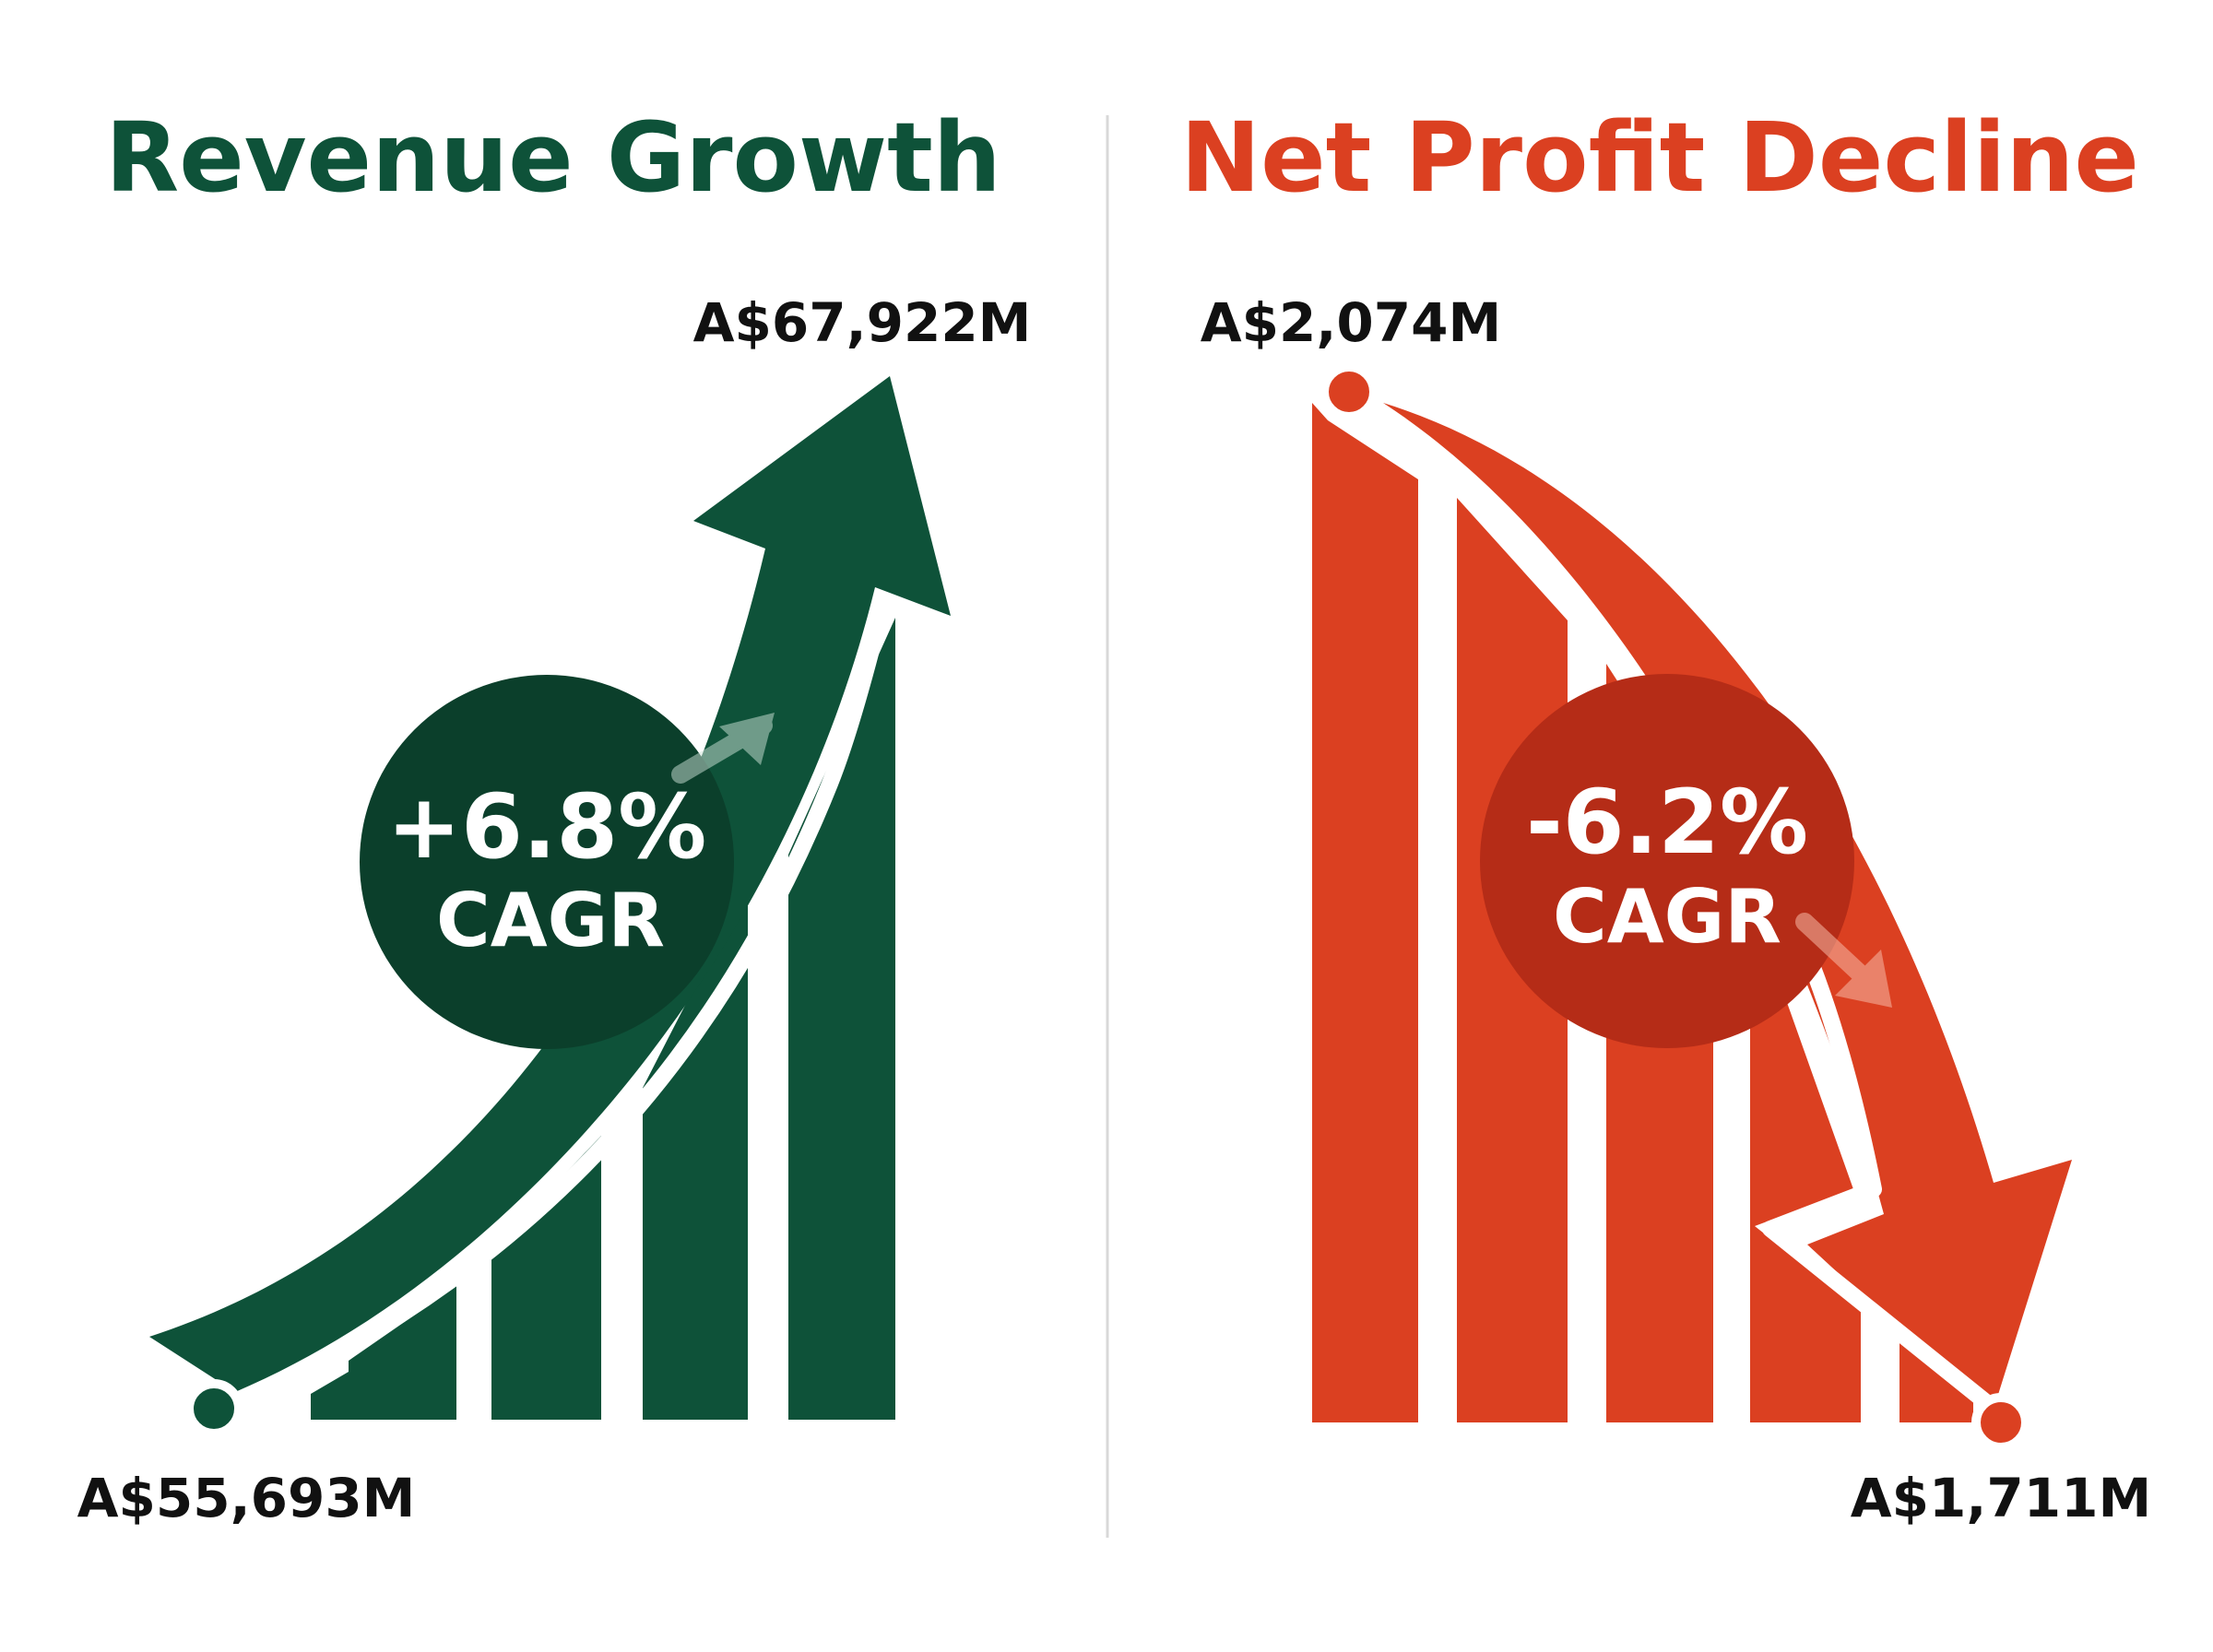 Image resolution: width=2213 pixels, height=1652 pixels. What do you see at coordinates (1667, 822) in the screenshot?
I see `profit-cagr-value: -6.2%` at bounding box center [1667, 822].